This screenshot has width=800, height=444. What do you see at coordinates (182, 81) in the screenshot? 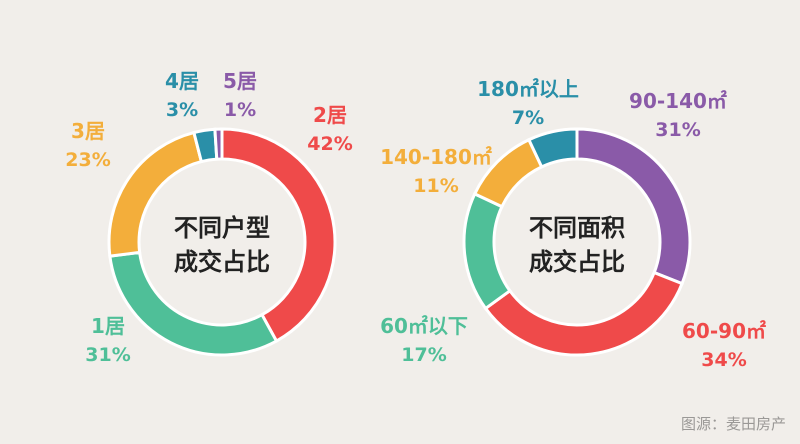
I see `slice-label: 4居` at bounding box center [182, 81].